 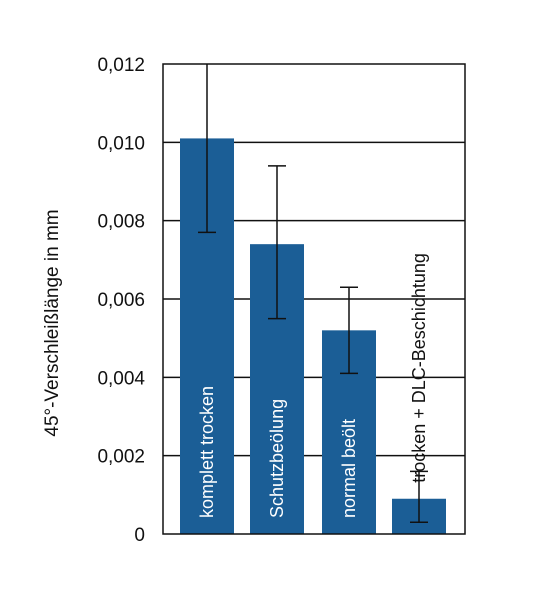 I want to click on y-tick-label: 0,012, so click(x=121, y=65).